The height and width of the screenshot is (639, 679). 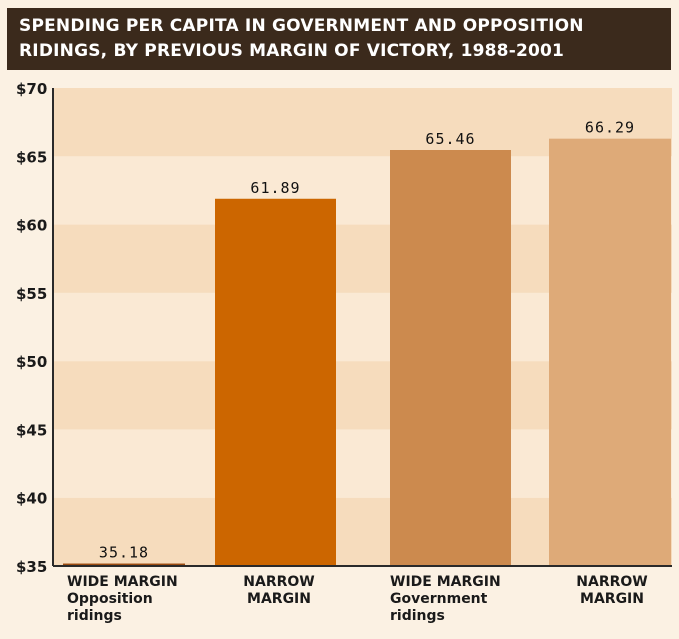 I want to click on data-label: 66.29, so click(x=610, y=128).